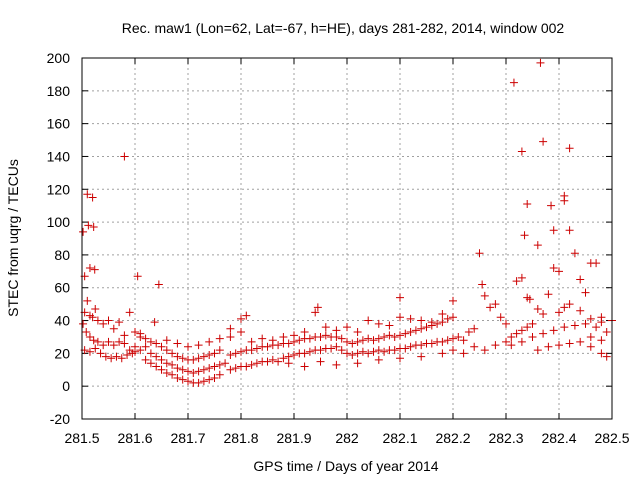 This screenshot has width=640, height=480. I want to click on x-tick-label: 281.7, so click(187, 438).